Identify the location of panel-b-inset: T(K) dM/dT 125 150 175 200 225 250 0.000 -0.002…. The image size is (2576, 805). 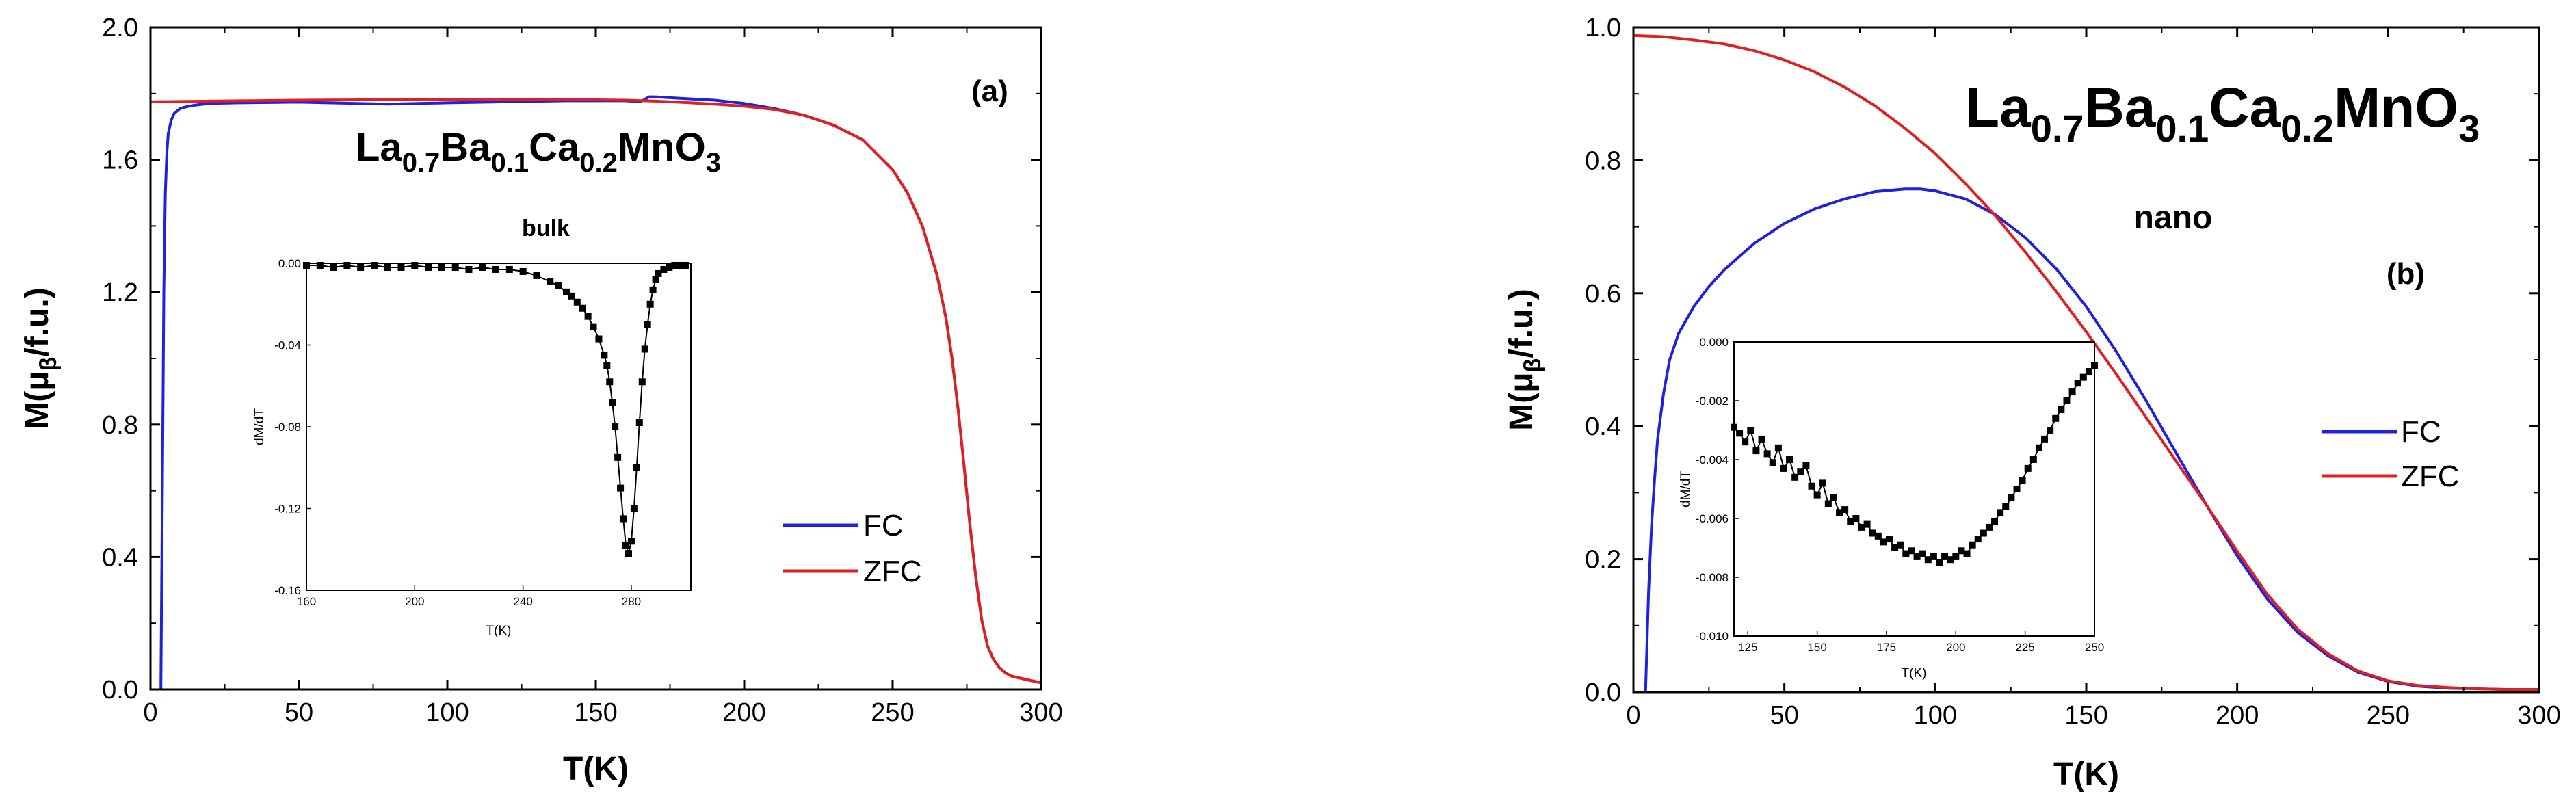
(1891, 508).